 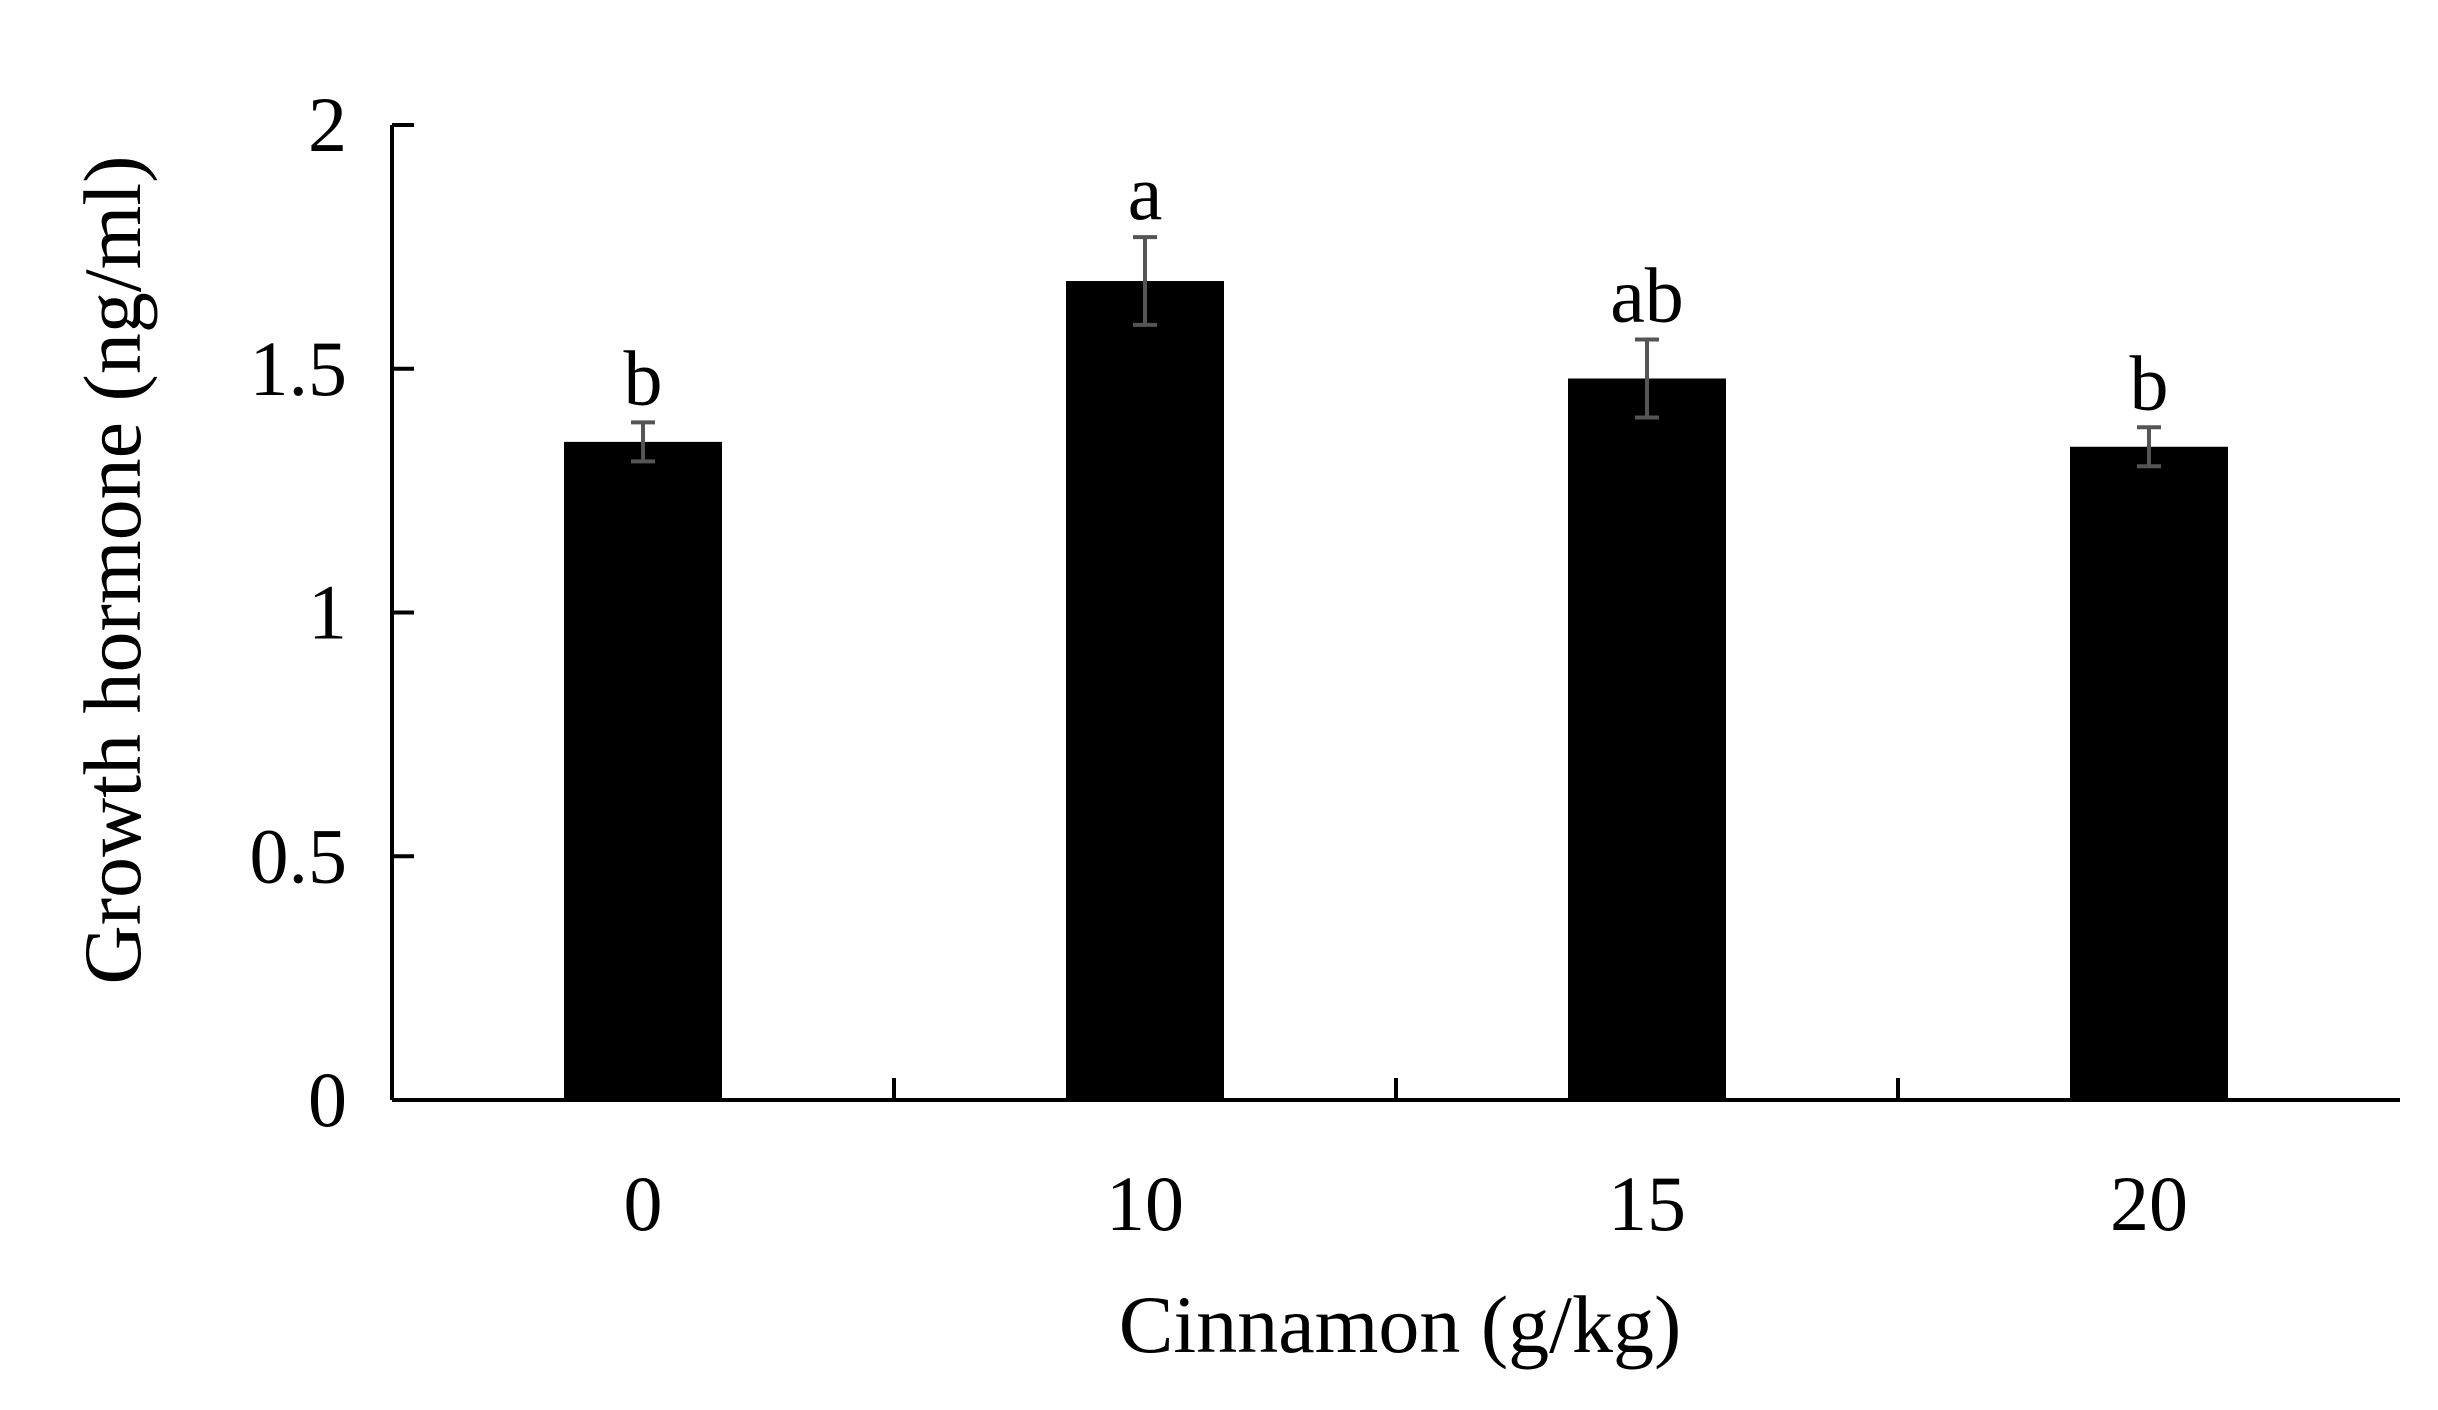 I want to click on x-tick-label-10: 10, so click(x=1145, y=1203).